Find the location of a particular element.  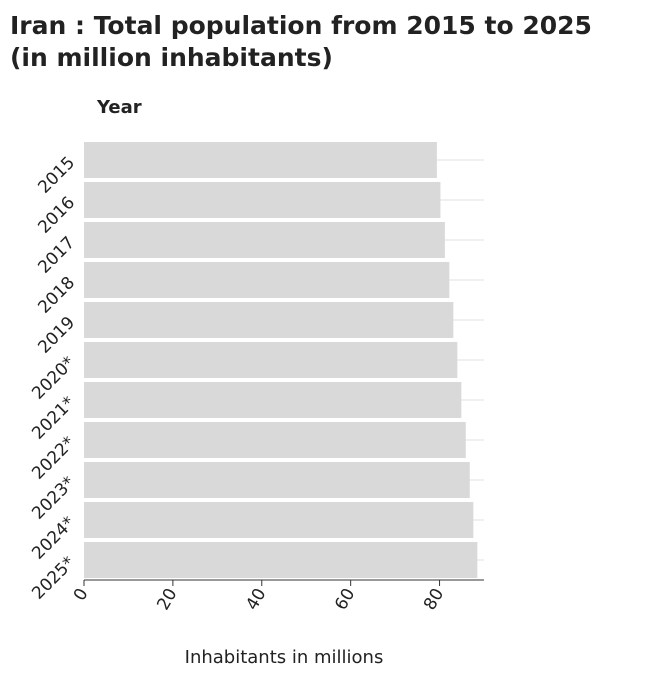

bar-2017 is located at coordinates (264, 240).